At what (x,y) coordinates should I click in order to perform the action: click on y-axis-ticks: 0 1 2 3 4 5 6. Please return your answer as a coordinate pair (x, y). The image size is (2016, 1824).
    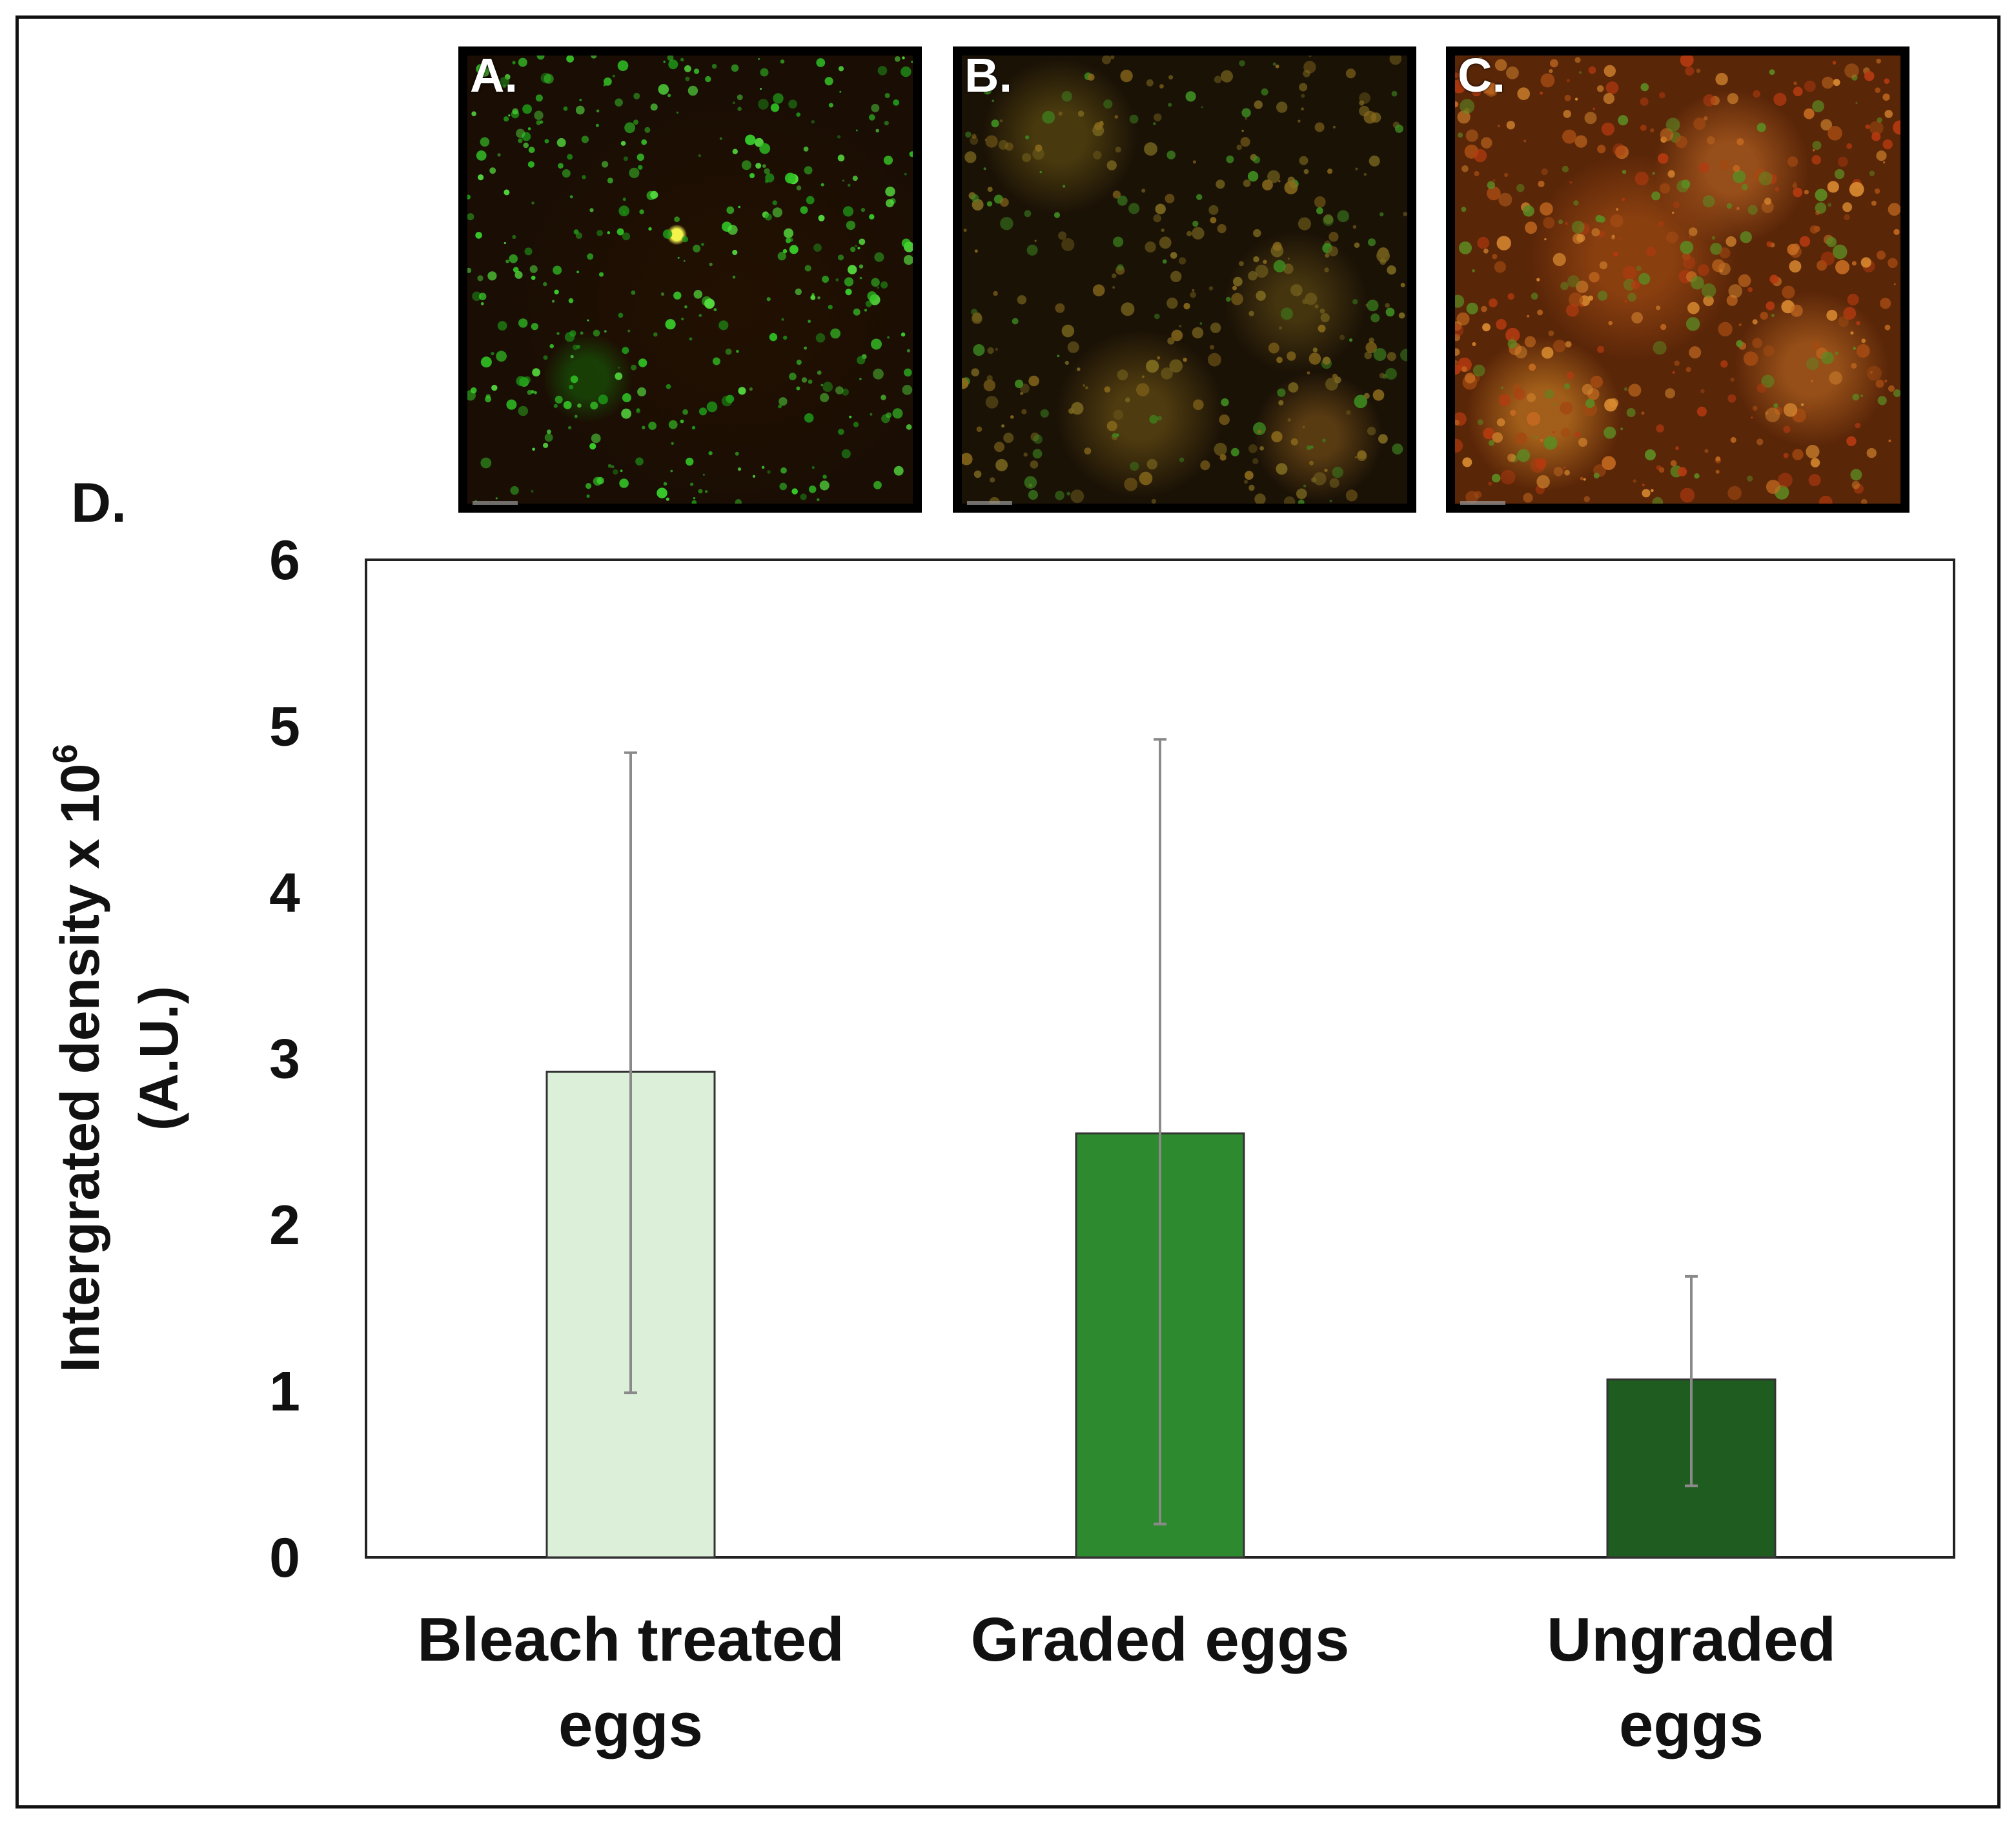
    Looking at the image, I should click on (284, 1059).